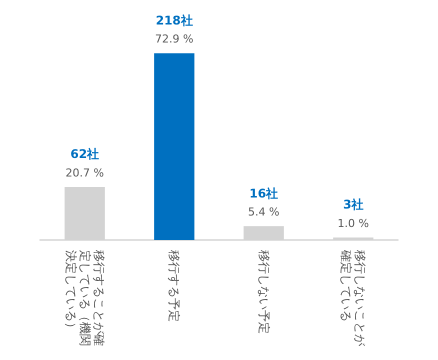 The width and height of the screenshot is (438, 360). What do you see at coordinates (353, 223) in the screenshot?
I see `data-label: 1.0 %` at bounding box center [353, 223].